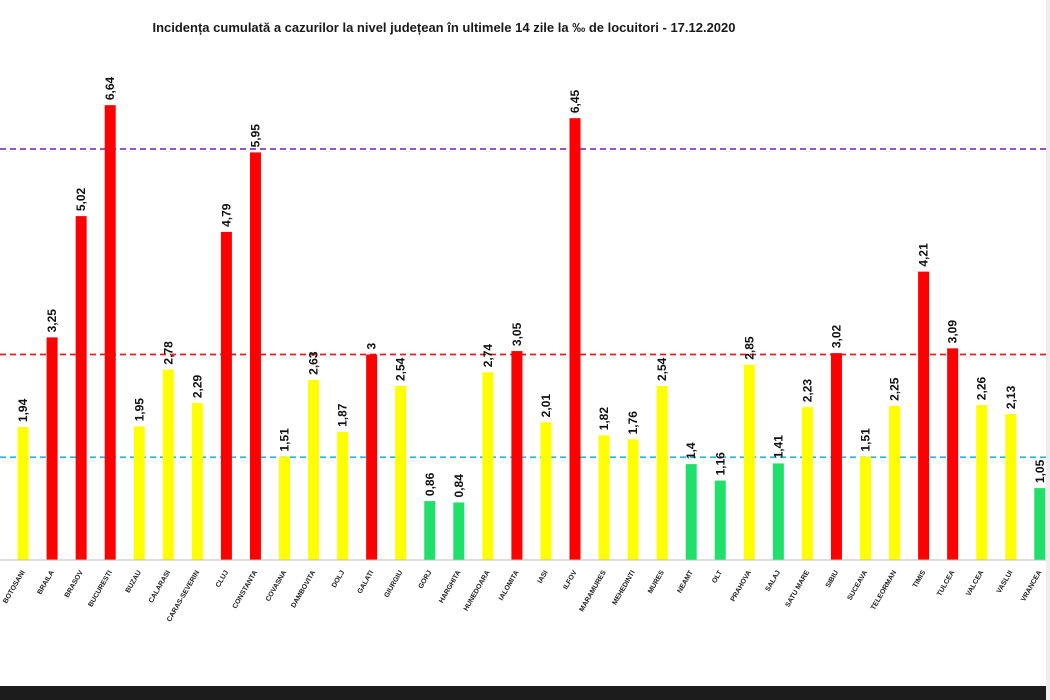 Image resolution: width=1050 pixels, height=700 pixels. I want to click on category-label: VASLUI, so click(1005, 581).